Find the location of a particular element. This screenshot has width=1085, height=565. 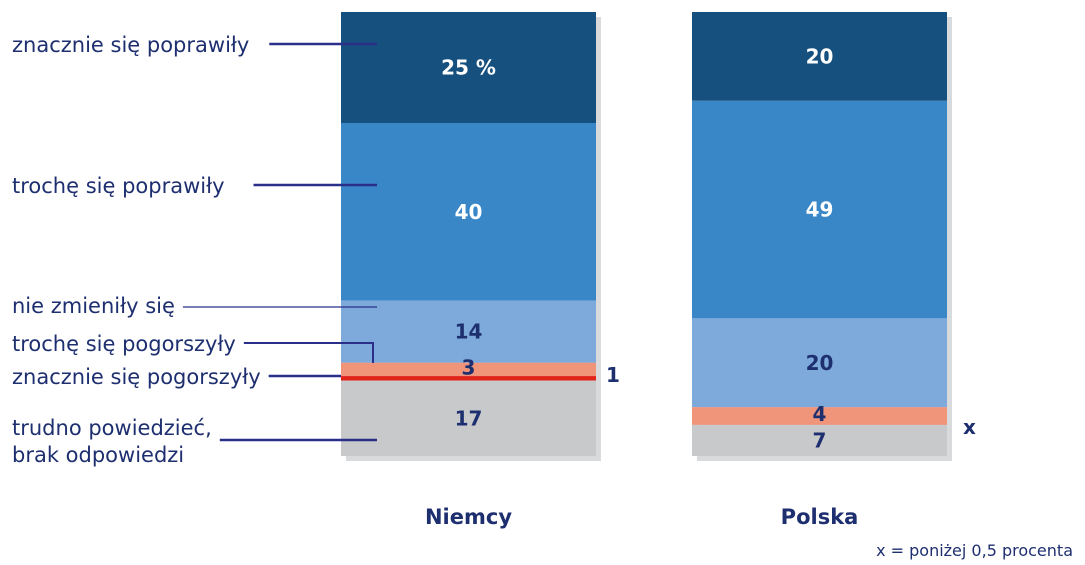

segment-value-label: 25 % is located at coordinates (468, 68).